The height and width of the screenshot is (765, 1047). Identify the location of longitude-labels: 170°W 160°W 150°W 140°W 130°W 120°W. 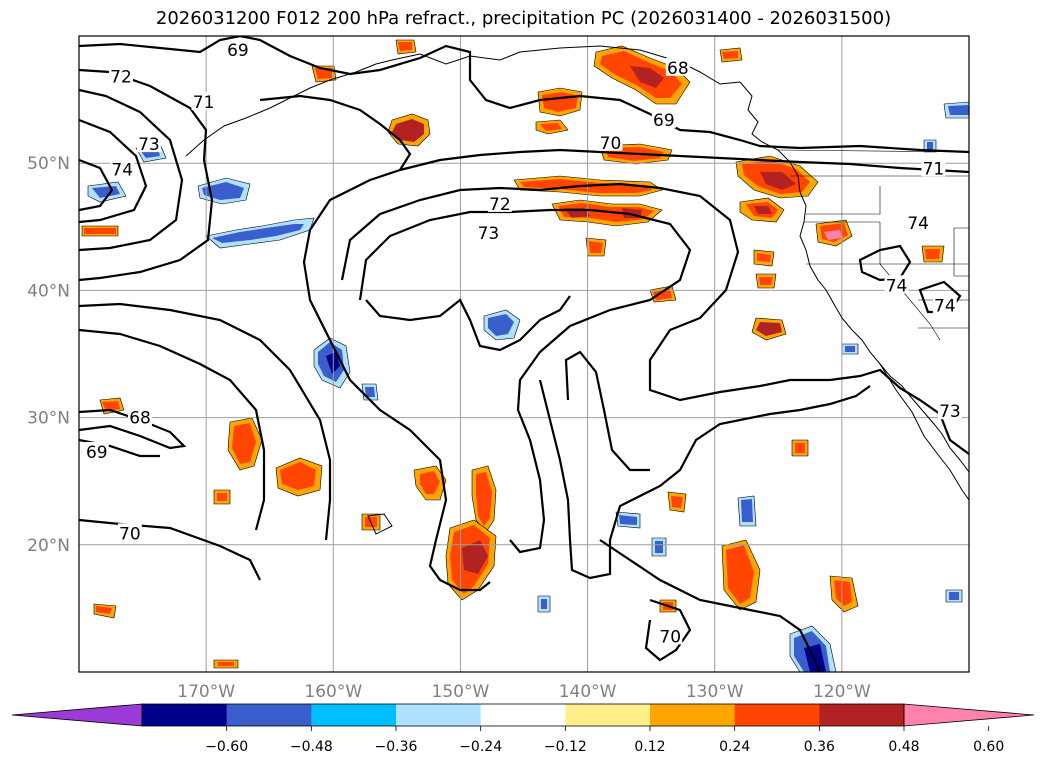
(524, 692).